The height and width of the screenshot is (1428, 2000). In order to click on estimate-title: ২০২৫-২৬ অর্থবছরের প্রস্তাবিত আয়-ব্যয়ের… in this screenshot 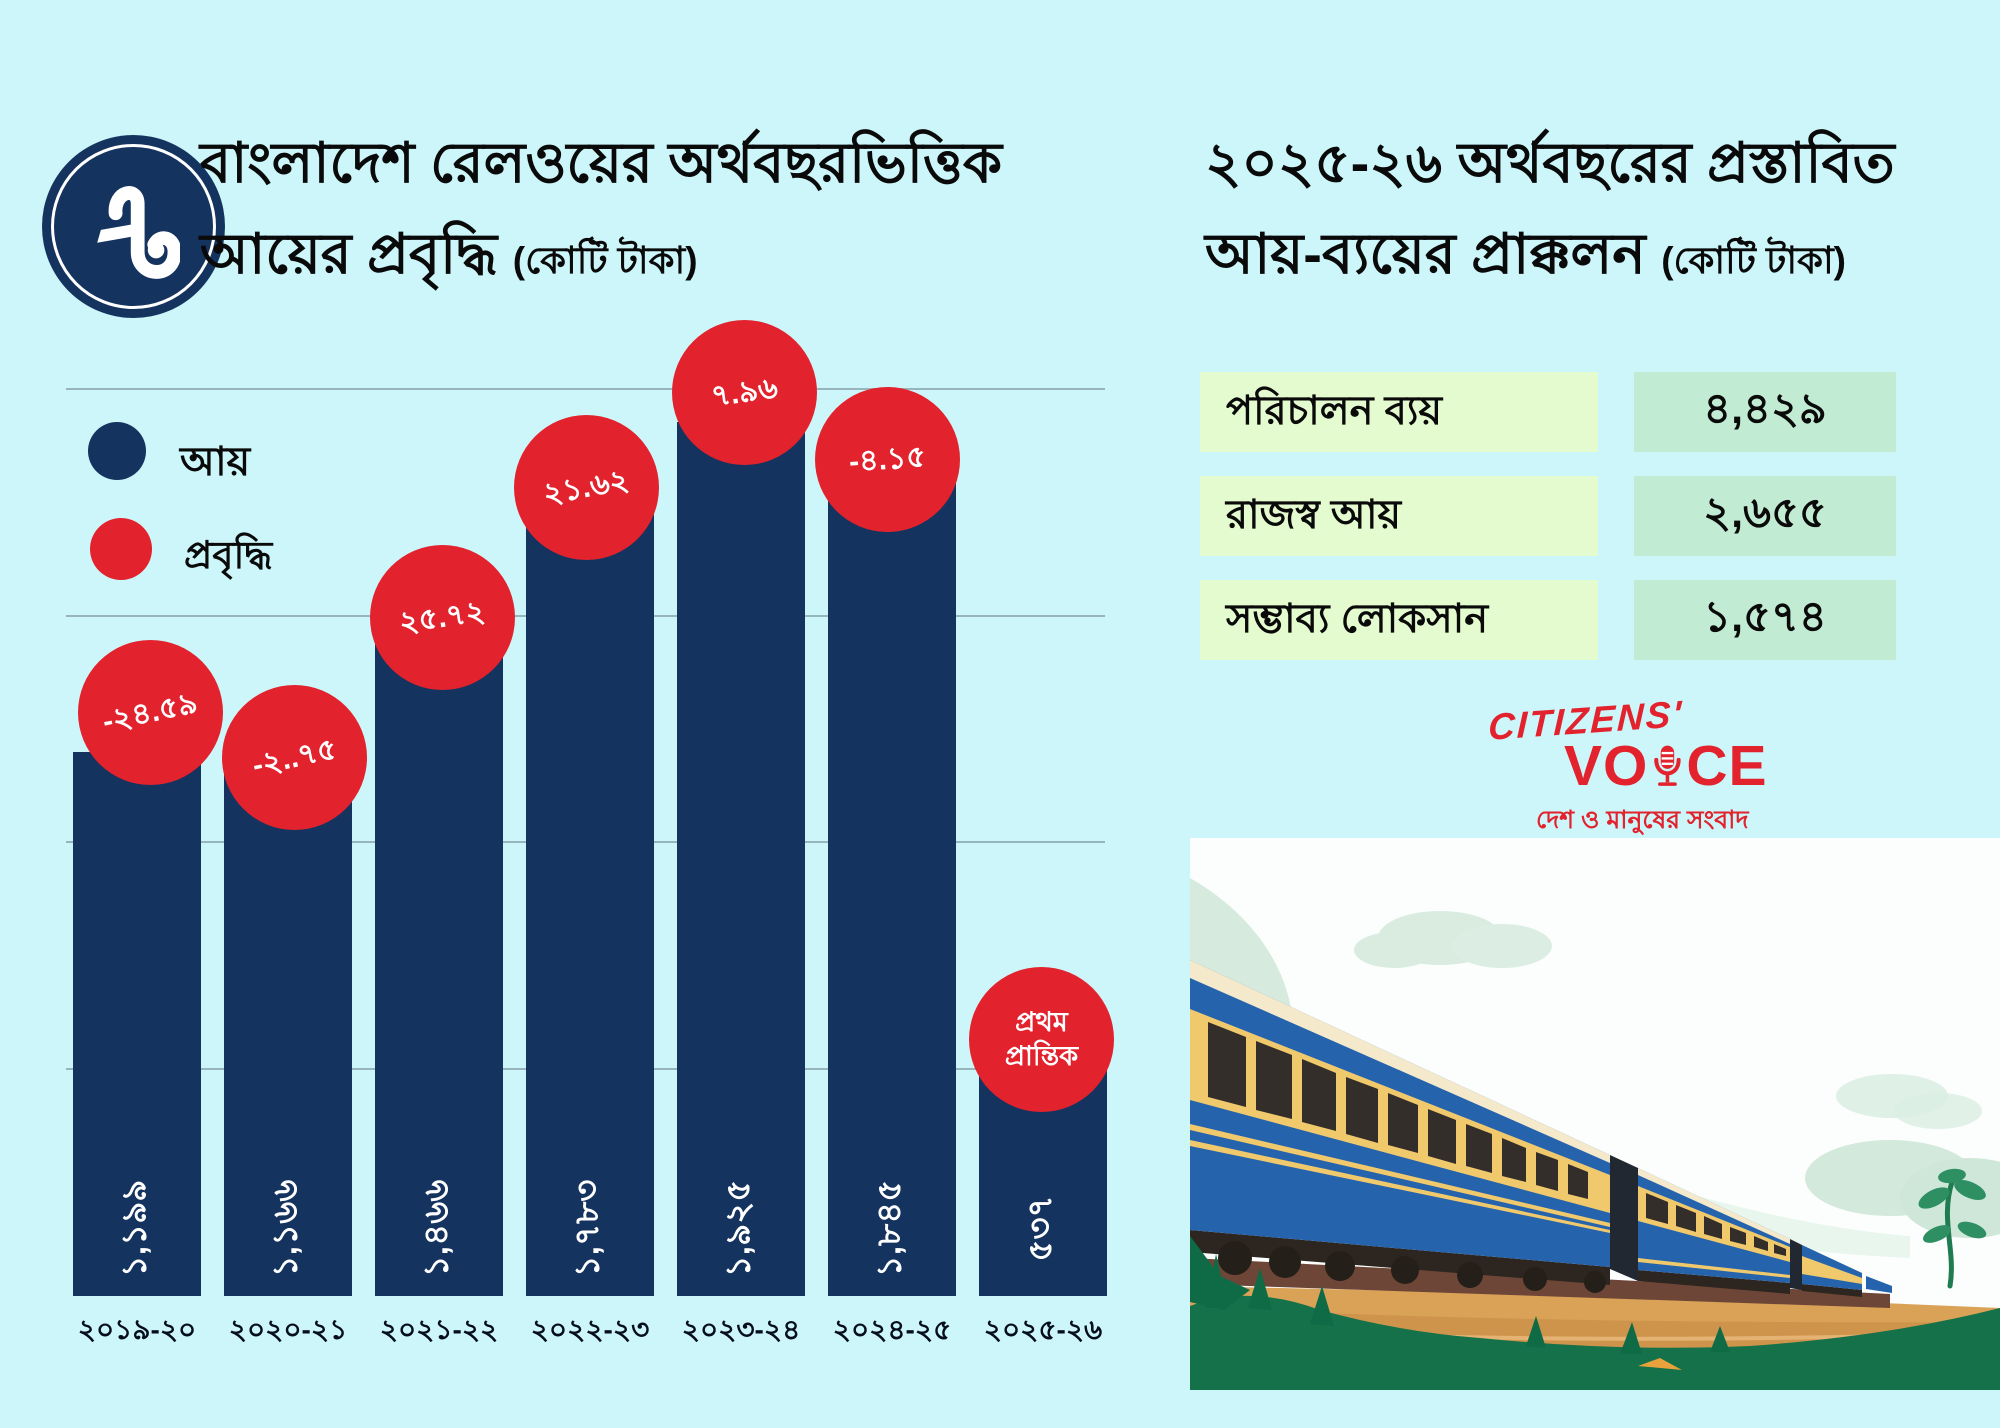, I will do `click(1550, 208)`.